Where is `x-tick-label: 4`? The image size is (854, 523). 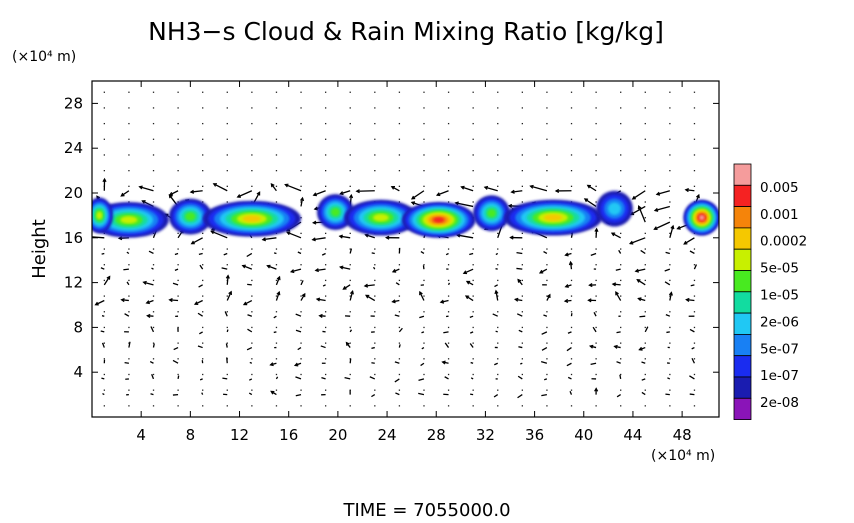 x-tick-label: 4 is located at coordinates (141, 435).